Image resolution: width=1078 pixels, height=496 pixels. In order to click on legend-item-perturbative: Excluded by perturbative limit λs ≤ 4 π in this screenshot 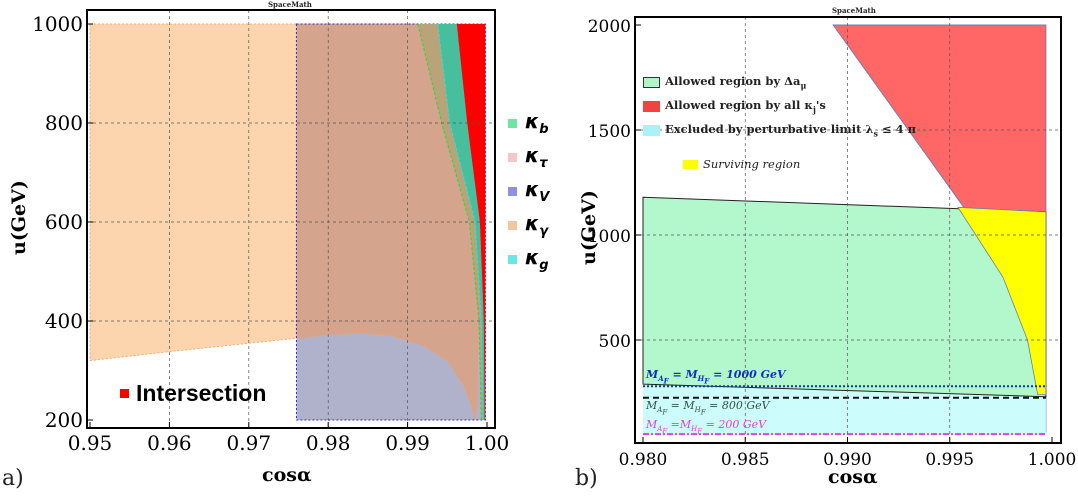, I will do `click(779, 130)`.